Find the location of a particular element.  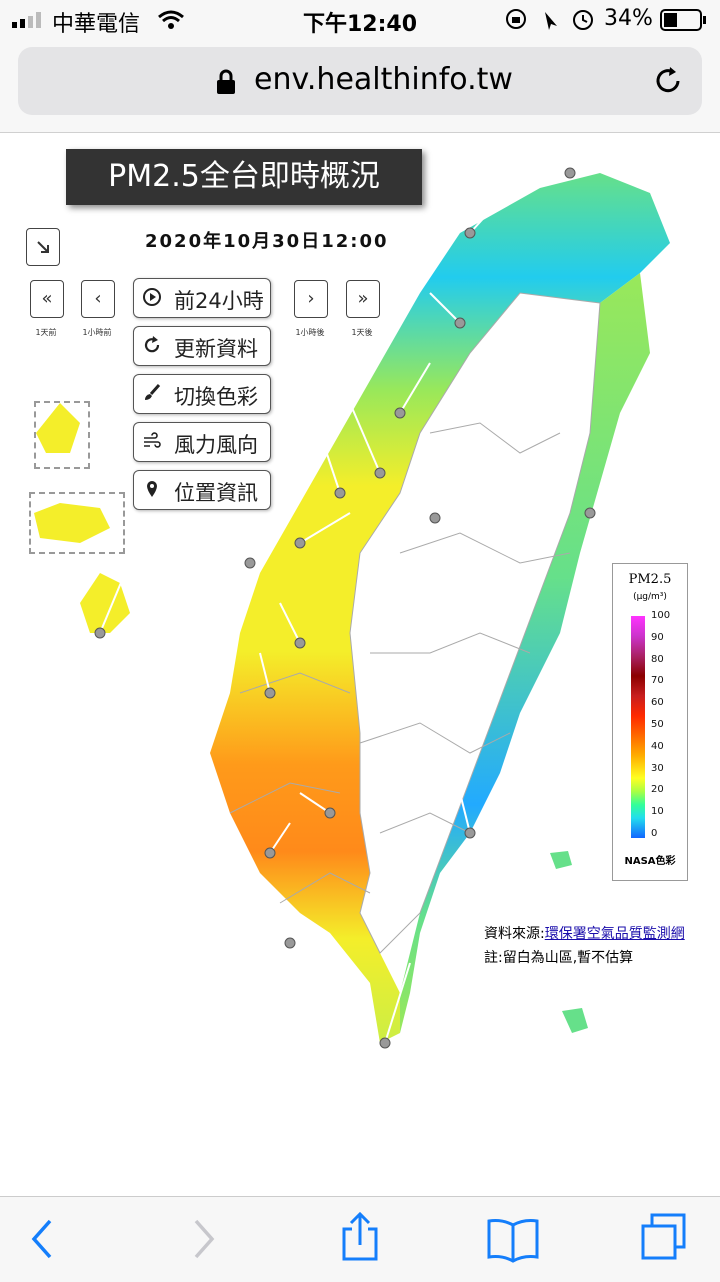

next-day-label: 1天後 is located at coordinates (362, 332).